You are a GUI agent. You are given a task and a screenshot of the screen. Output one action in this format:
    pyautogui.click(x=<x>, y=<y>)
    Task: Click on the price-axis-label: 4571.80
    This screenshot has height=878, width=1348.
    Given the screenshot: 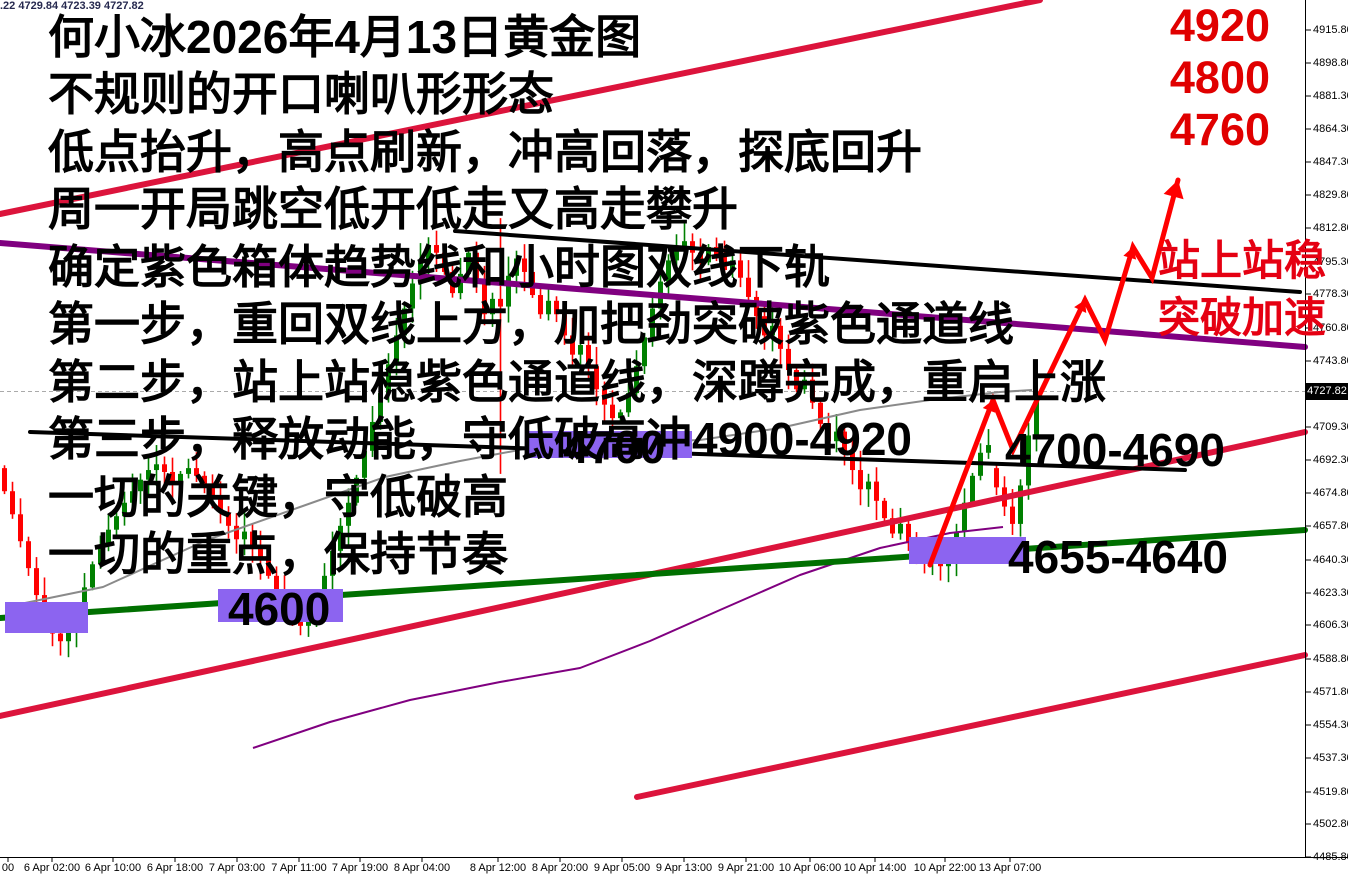 What is the action you would take?
    pyautogui.click(x=1330, y=692)
    